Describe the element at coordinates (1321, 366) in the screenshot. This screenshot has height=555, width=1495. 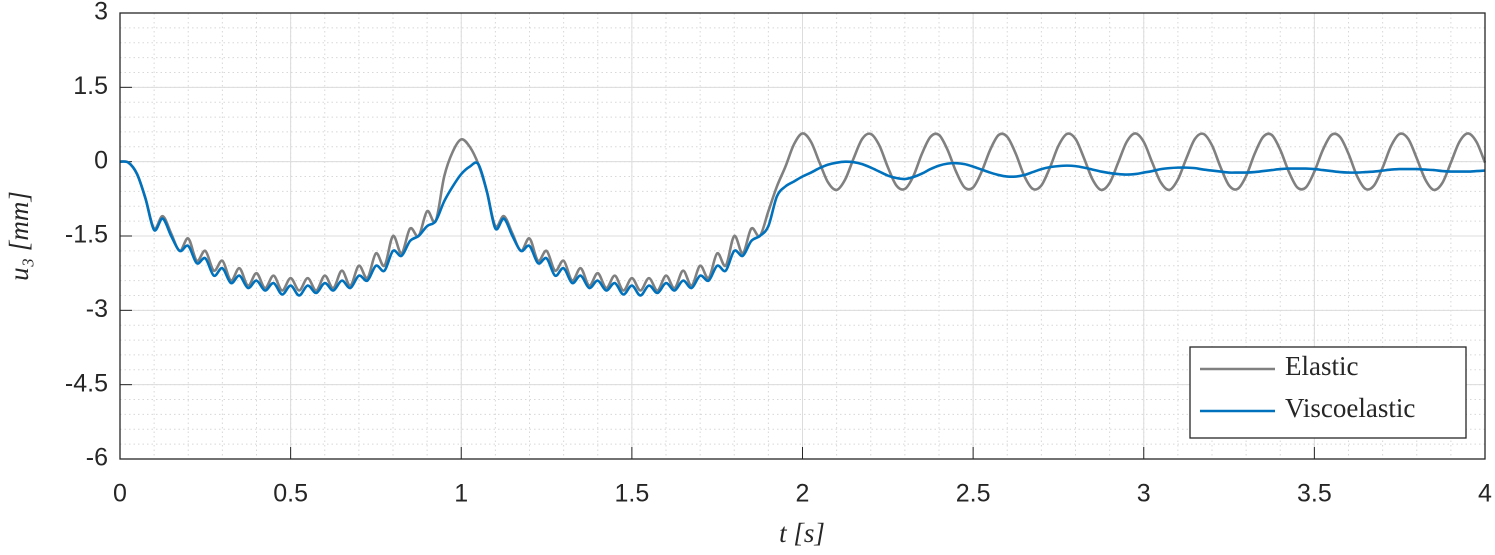
I see `legend-label: Elastic` at that location.